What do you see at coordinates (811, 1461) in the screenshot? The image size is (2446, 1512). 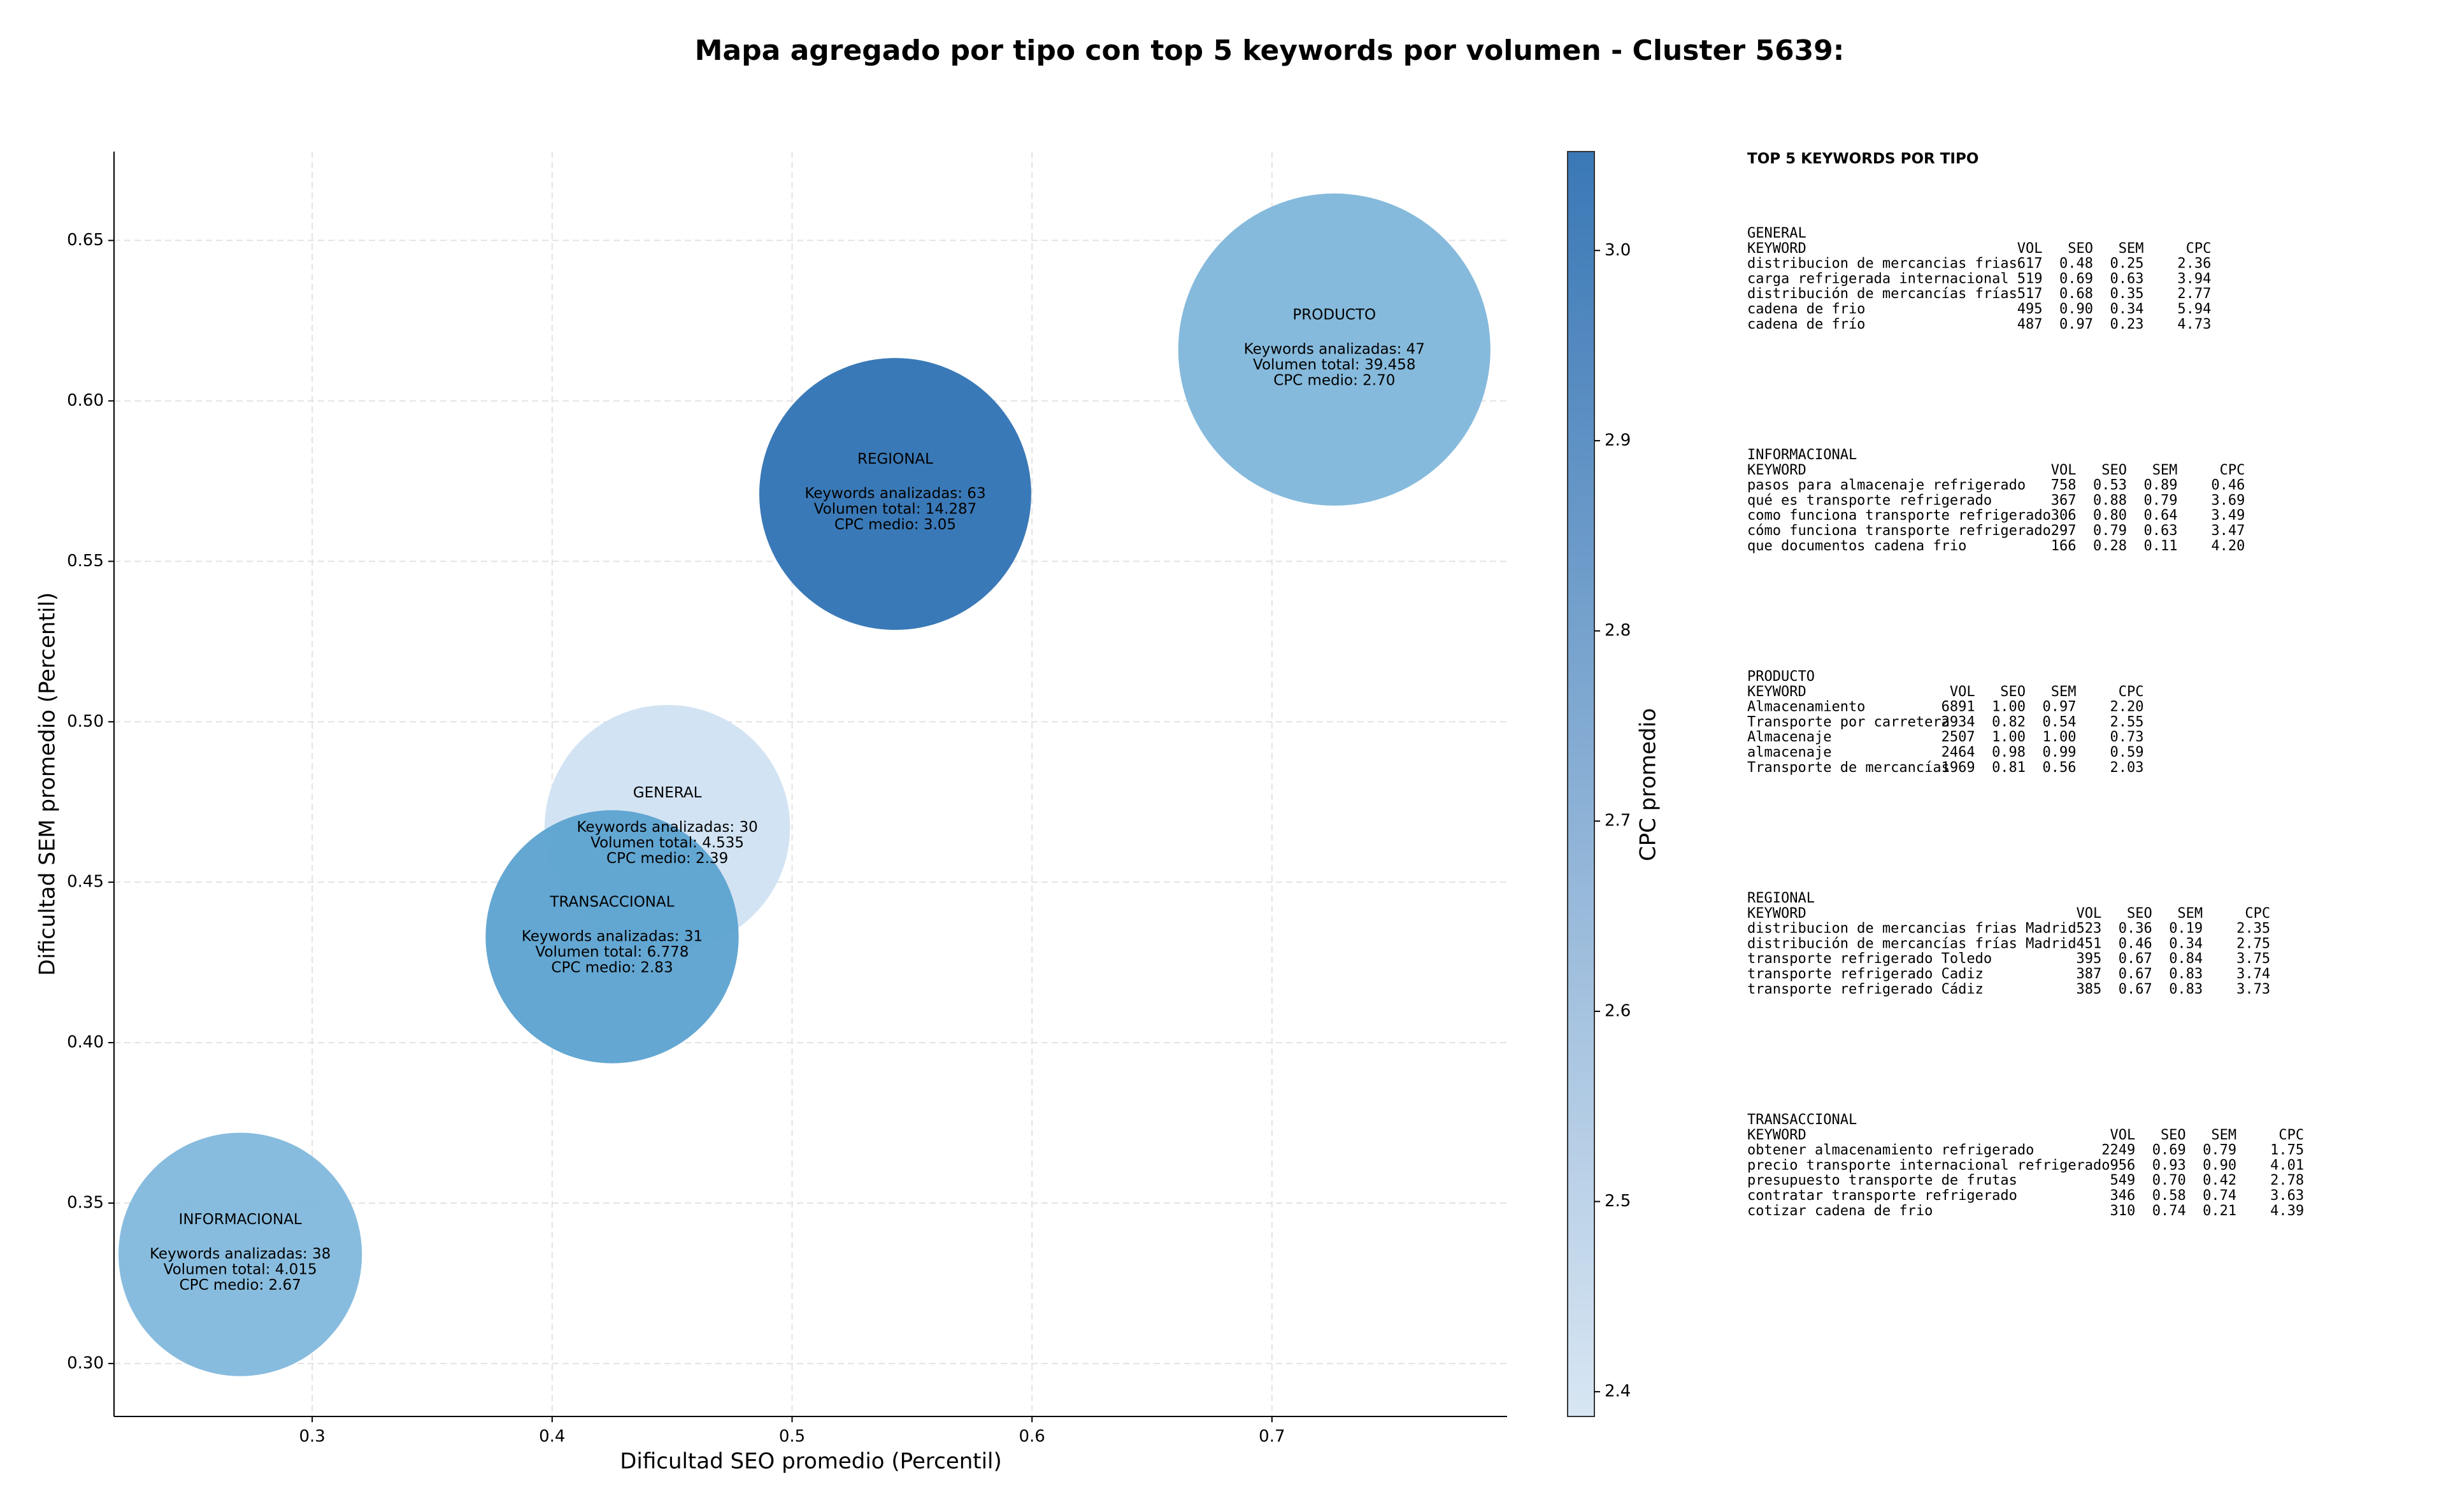 I see `x-axis-label: Dificultad SEO promedio (Percentil)` at bounding box center [811, 1461].